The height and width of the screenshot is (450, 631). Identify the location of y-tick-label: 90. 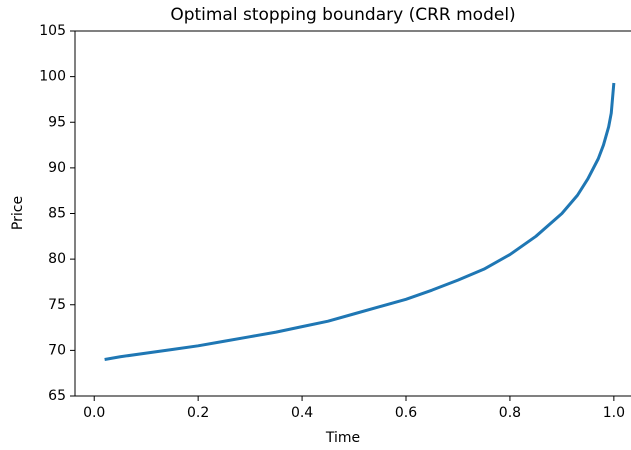
(57, 168).